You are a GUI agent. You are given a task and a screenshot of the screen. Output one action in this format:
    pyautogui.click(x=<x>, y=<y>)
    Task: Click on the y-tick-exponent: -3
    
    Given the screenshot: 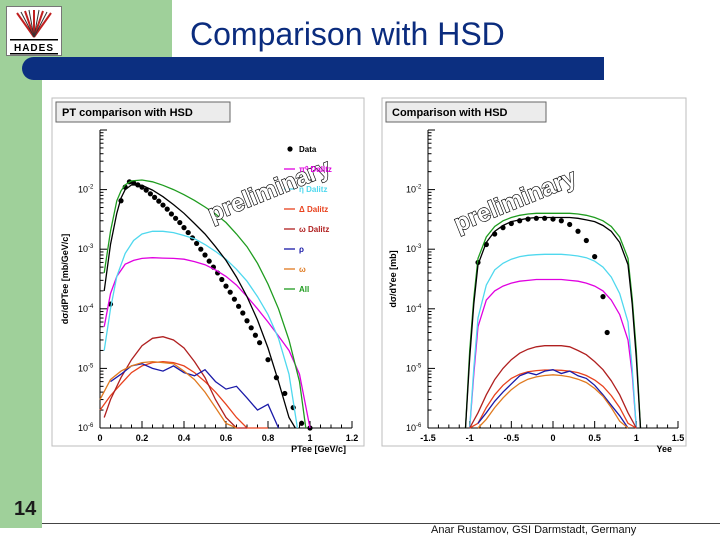 What is the action you would take?
    pyautogui.click(x=419, y=247)
    